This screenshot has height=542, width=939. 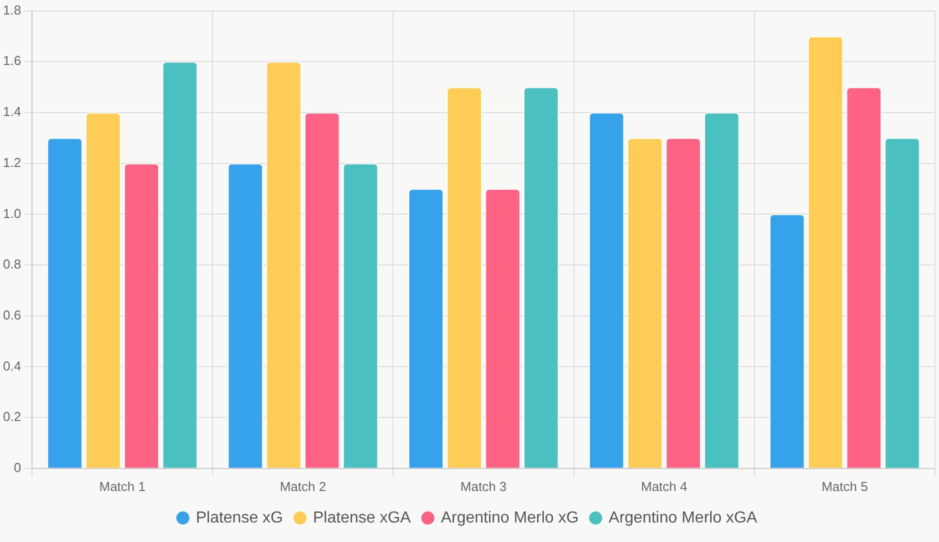 What do you see at coordinates (664, 486) in the screenshot?
I see `x-tick-label: Match 4` at bounding box center [664, 486].